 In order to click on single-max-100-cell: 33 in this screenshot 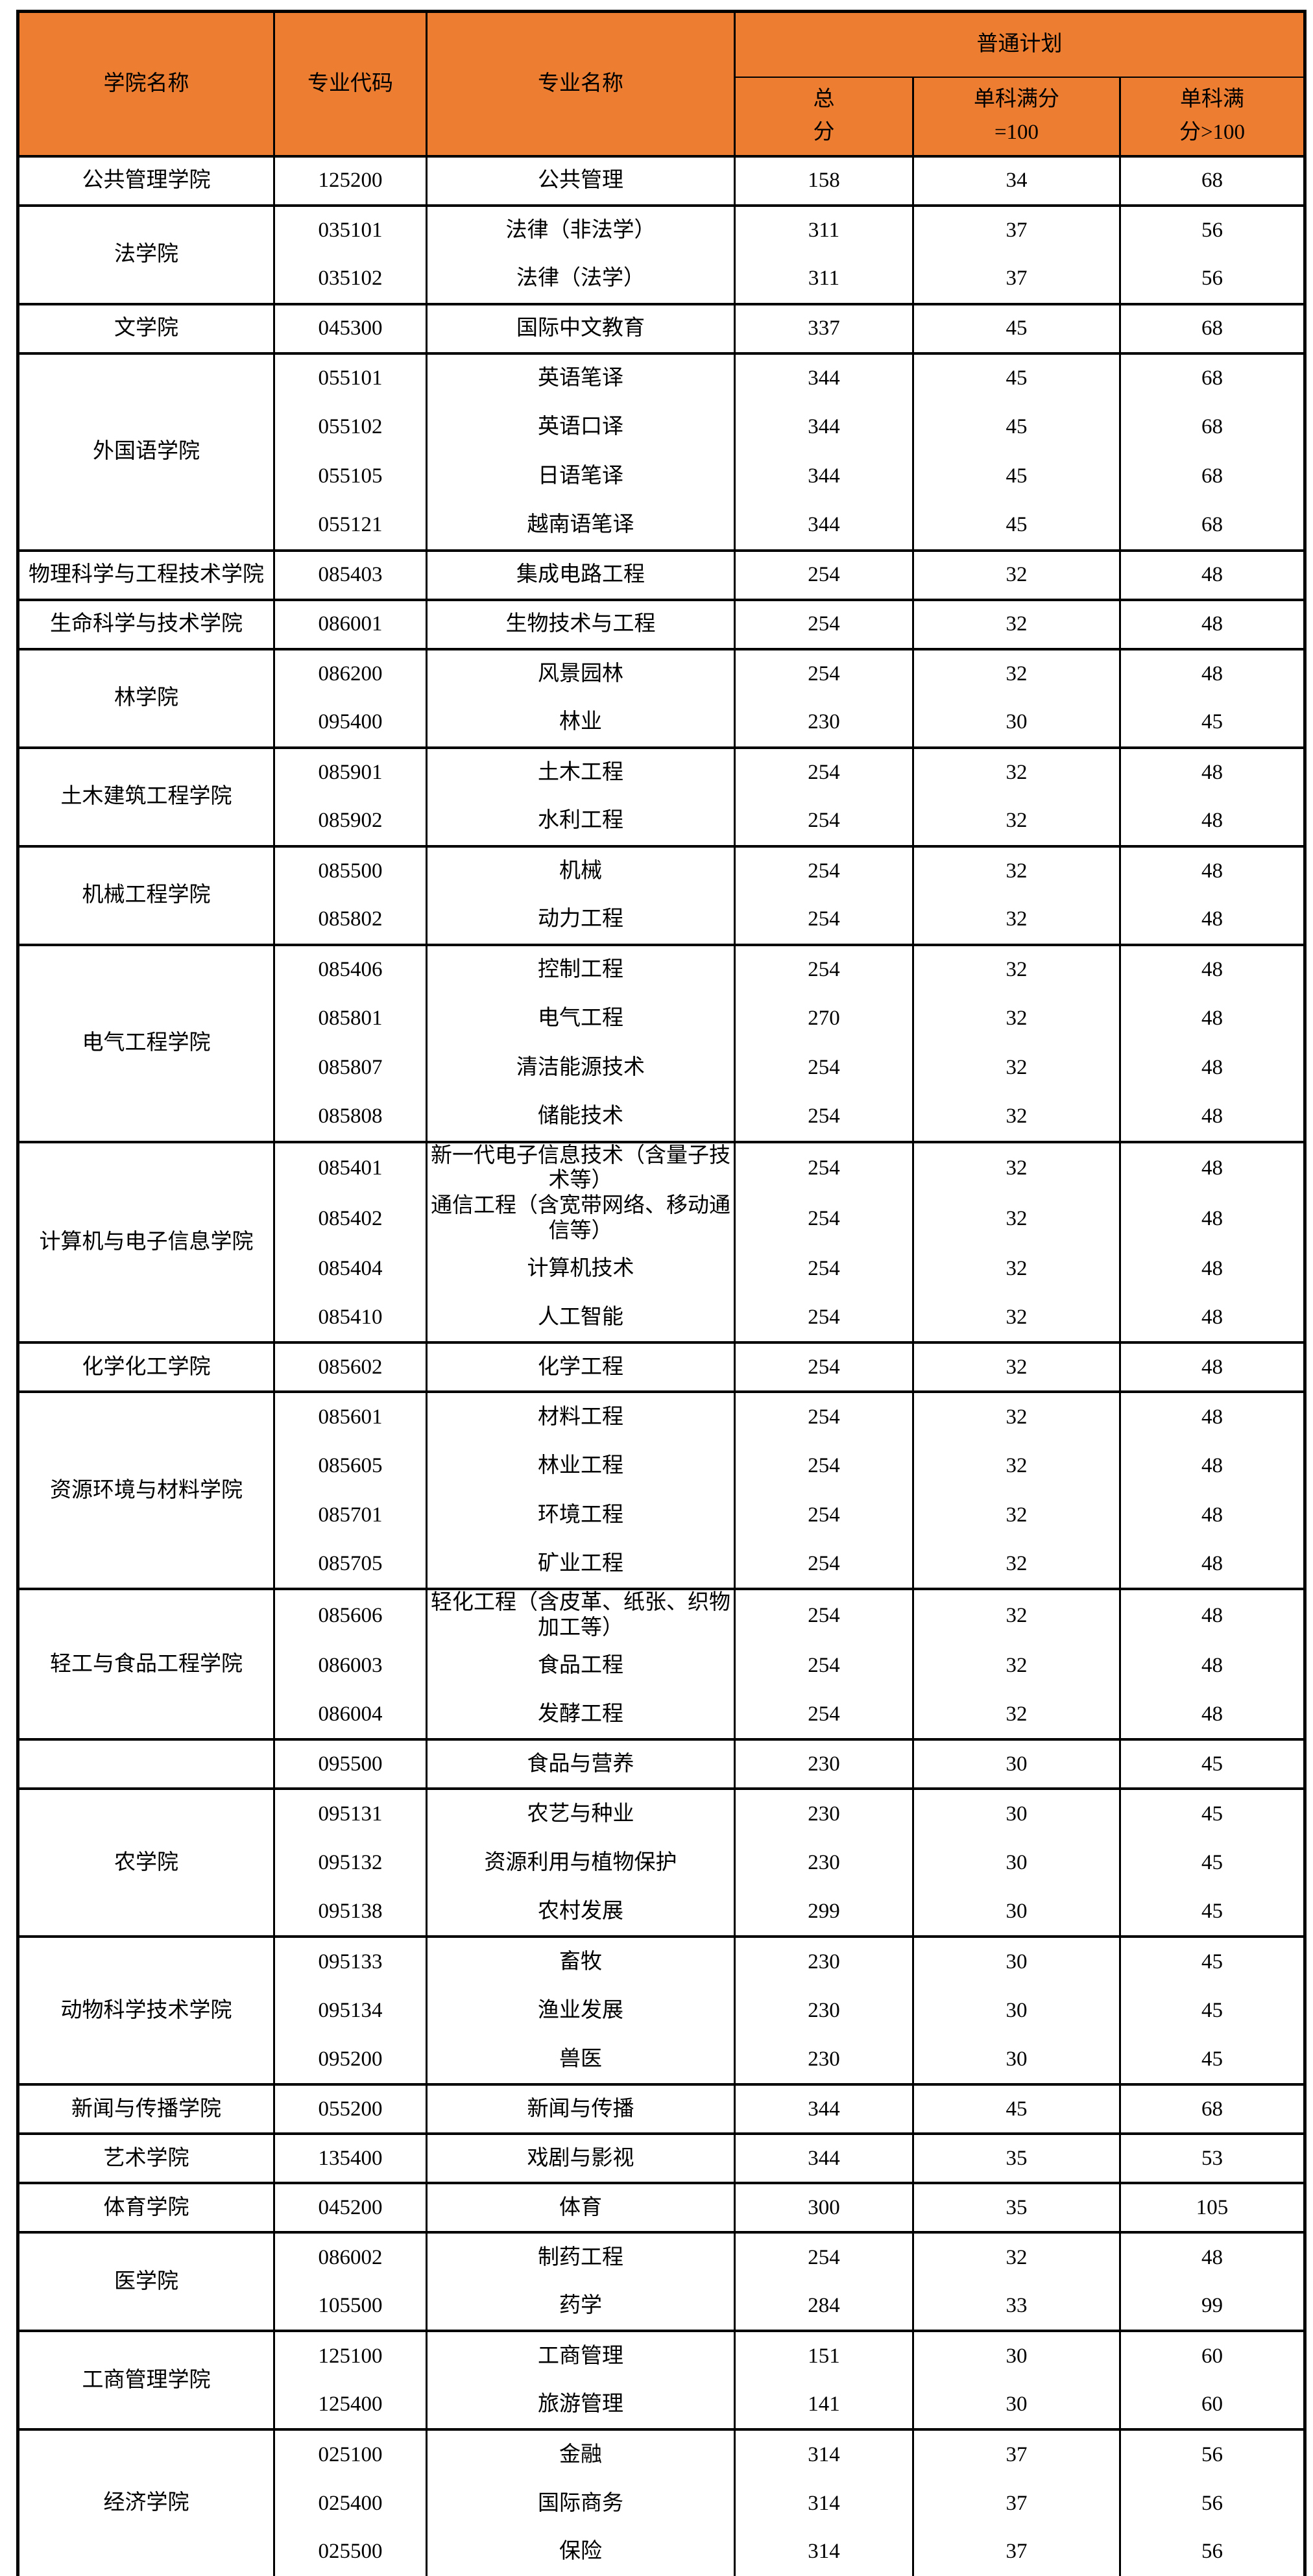, I will do `click(1016, 2307)`.